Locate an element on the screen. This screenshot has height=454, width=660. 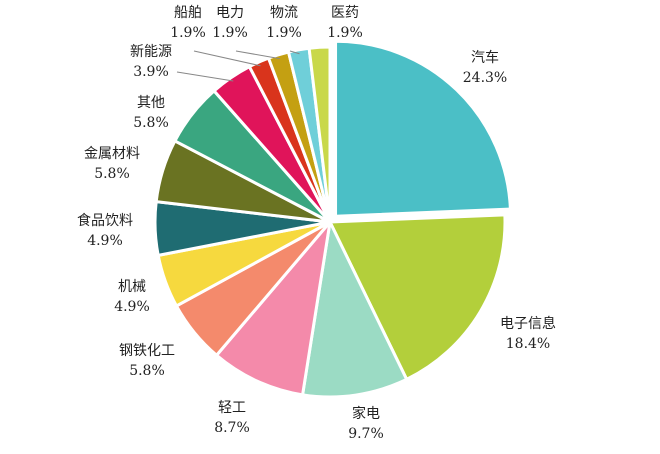
slice-name-label-11: 船舶 is located at coordinates (188, 13).